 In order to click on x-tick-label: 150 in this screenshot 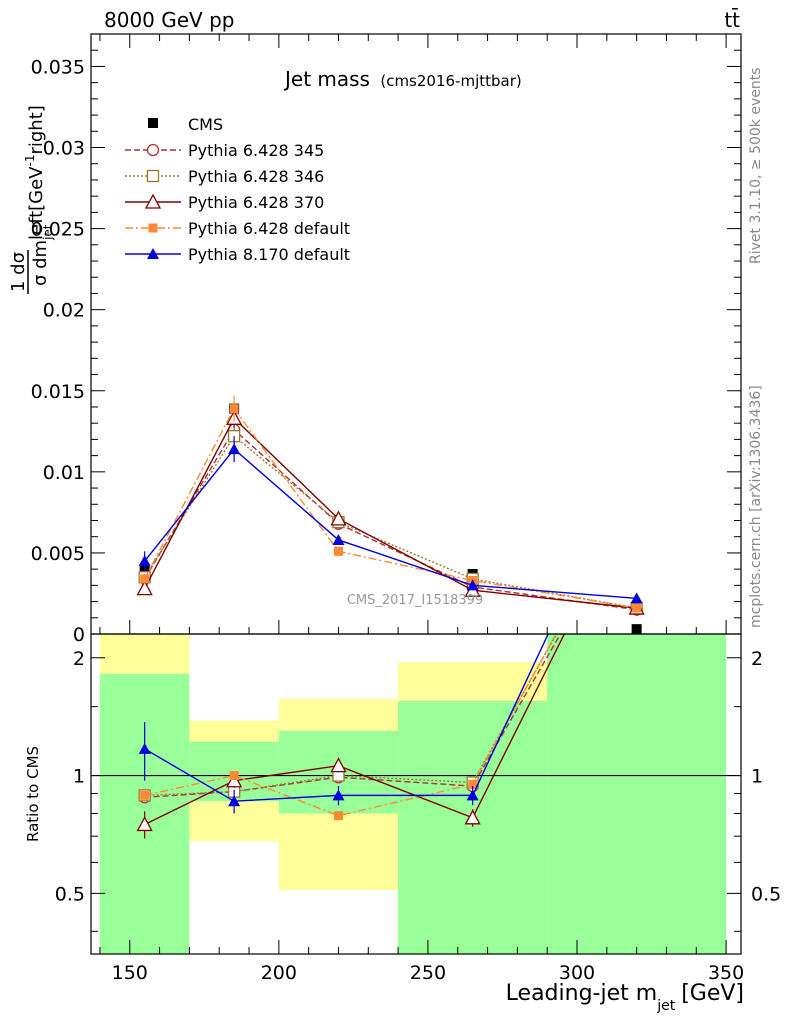, I will do `click(130, 973)`.